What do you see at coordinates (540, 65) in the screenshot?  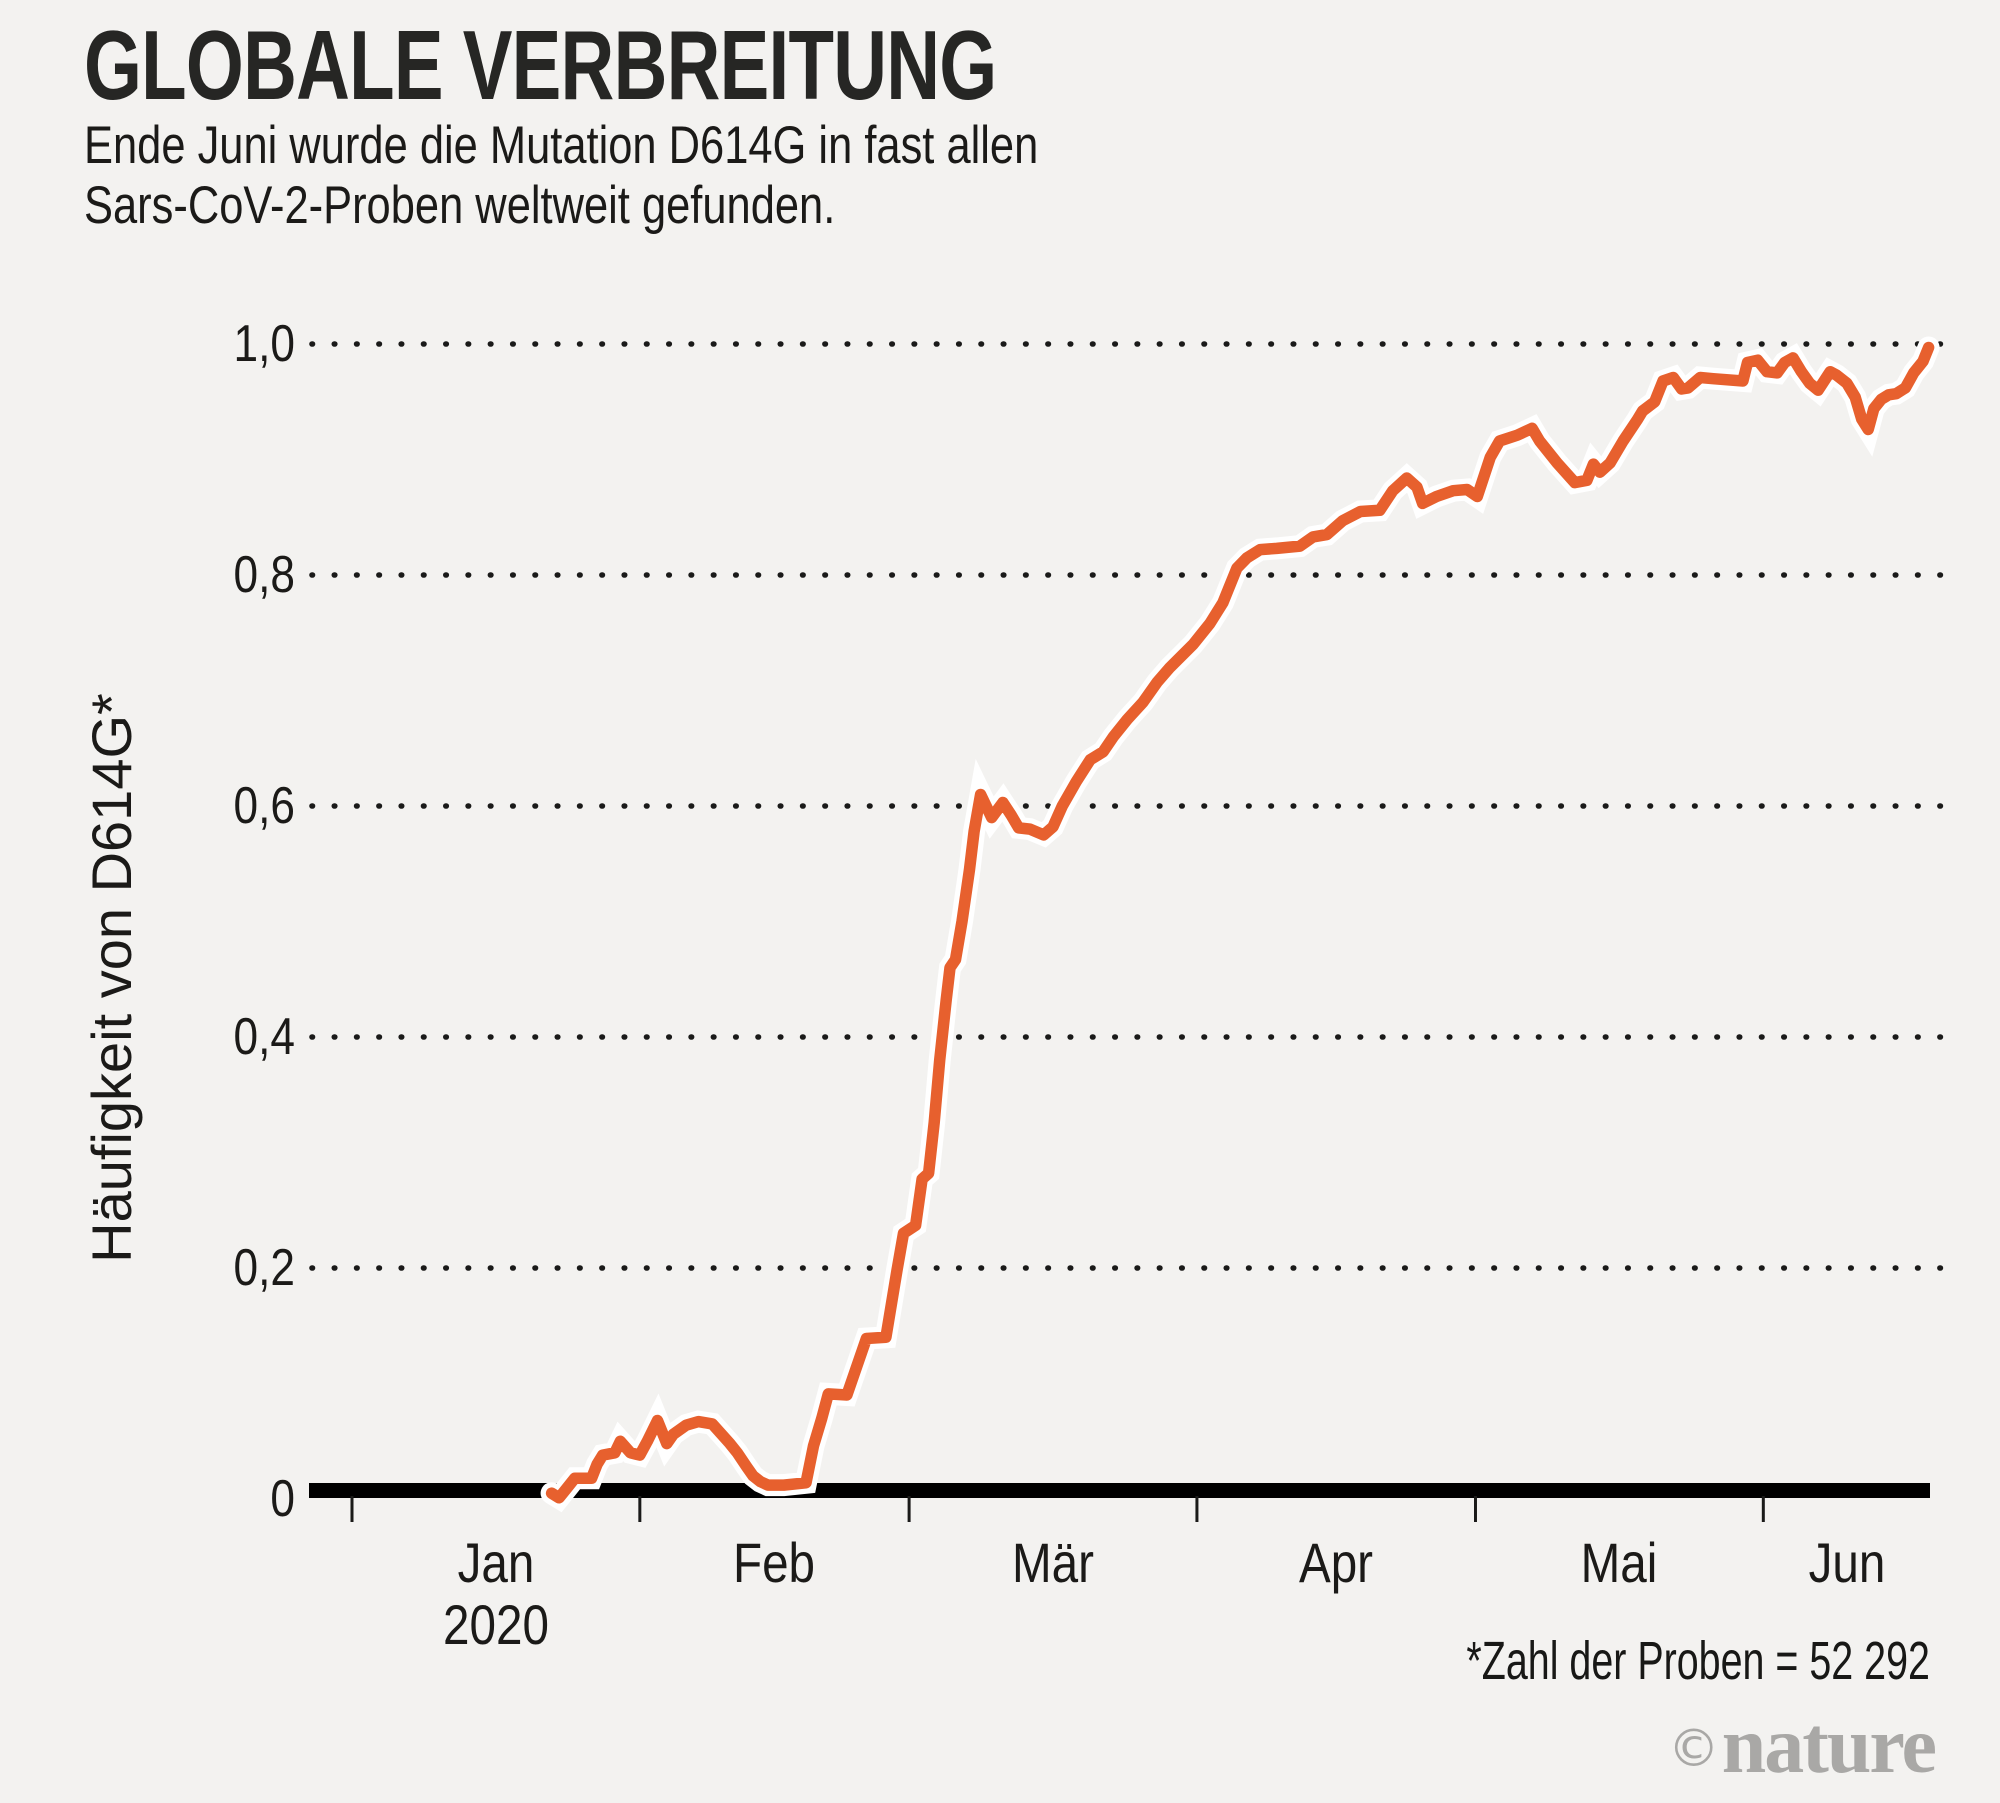 I see `page-title: GLOBALE VERBREITUNG` at bounding box center [540, 65].